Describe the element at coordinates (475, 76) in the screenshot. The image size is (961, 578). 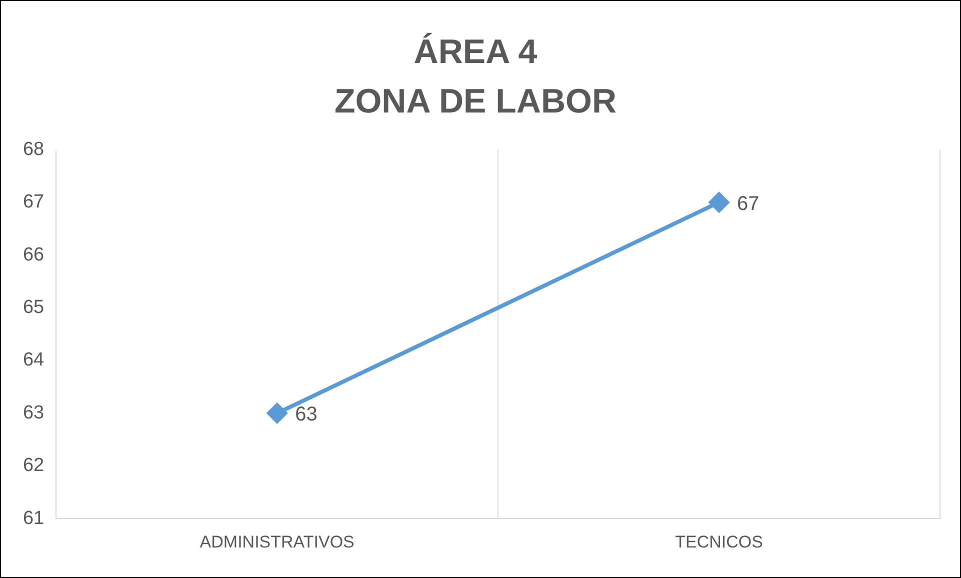
I see `chart-title: ÁREA 4 ZONA DE LABOR` at that location.